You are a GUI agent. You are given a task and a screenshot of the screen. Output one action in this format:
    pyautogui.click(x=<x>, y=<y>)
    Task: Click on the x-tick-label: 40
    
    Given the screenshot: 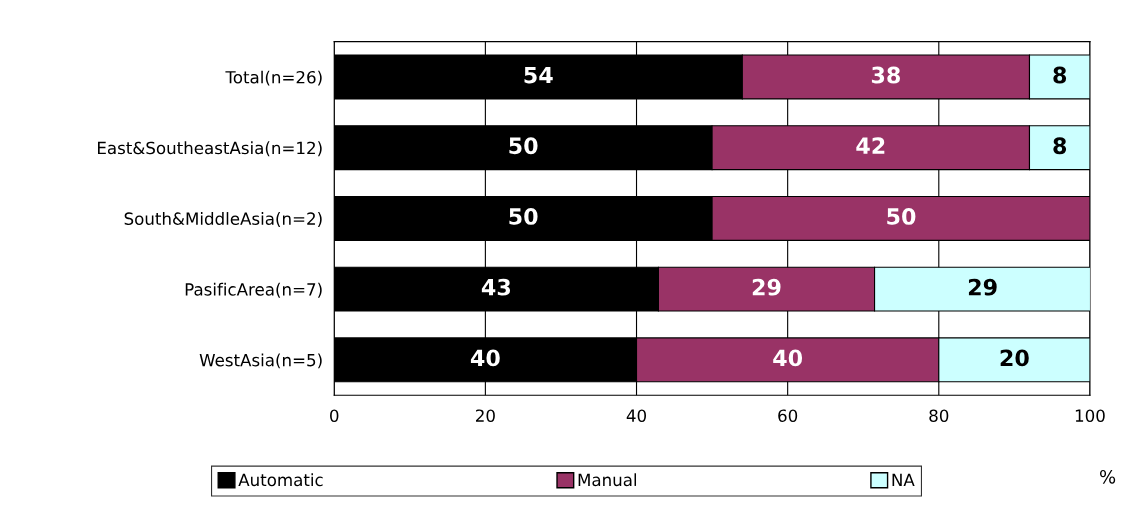 What is the action you would take?
    pyautogui.click(x=636, y=415)
    